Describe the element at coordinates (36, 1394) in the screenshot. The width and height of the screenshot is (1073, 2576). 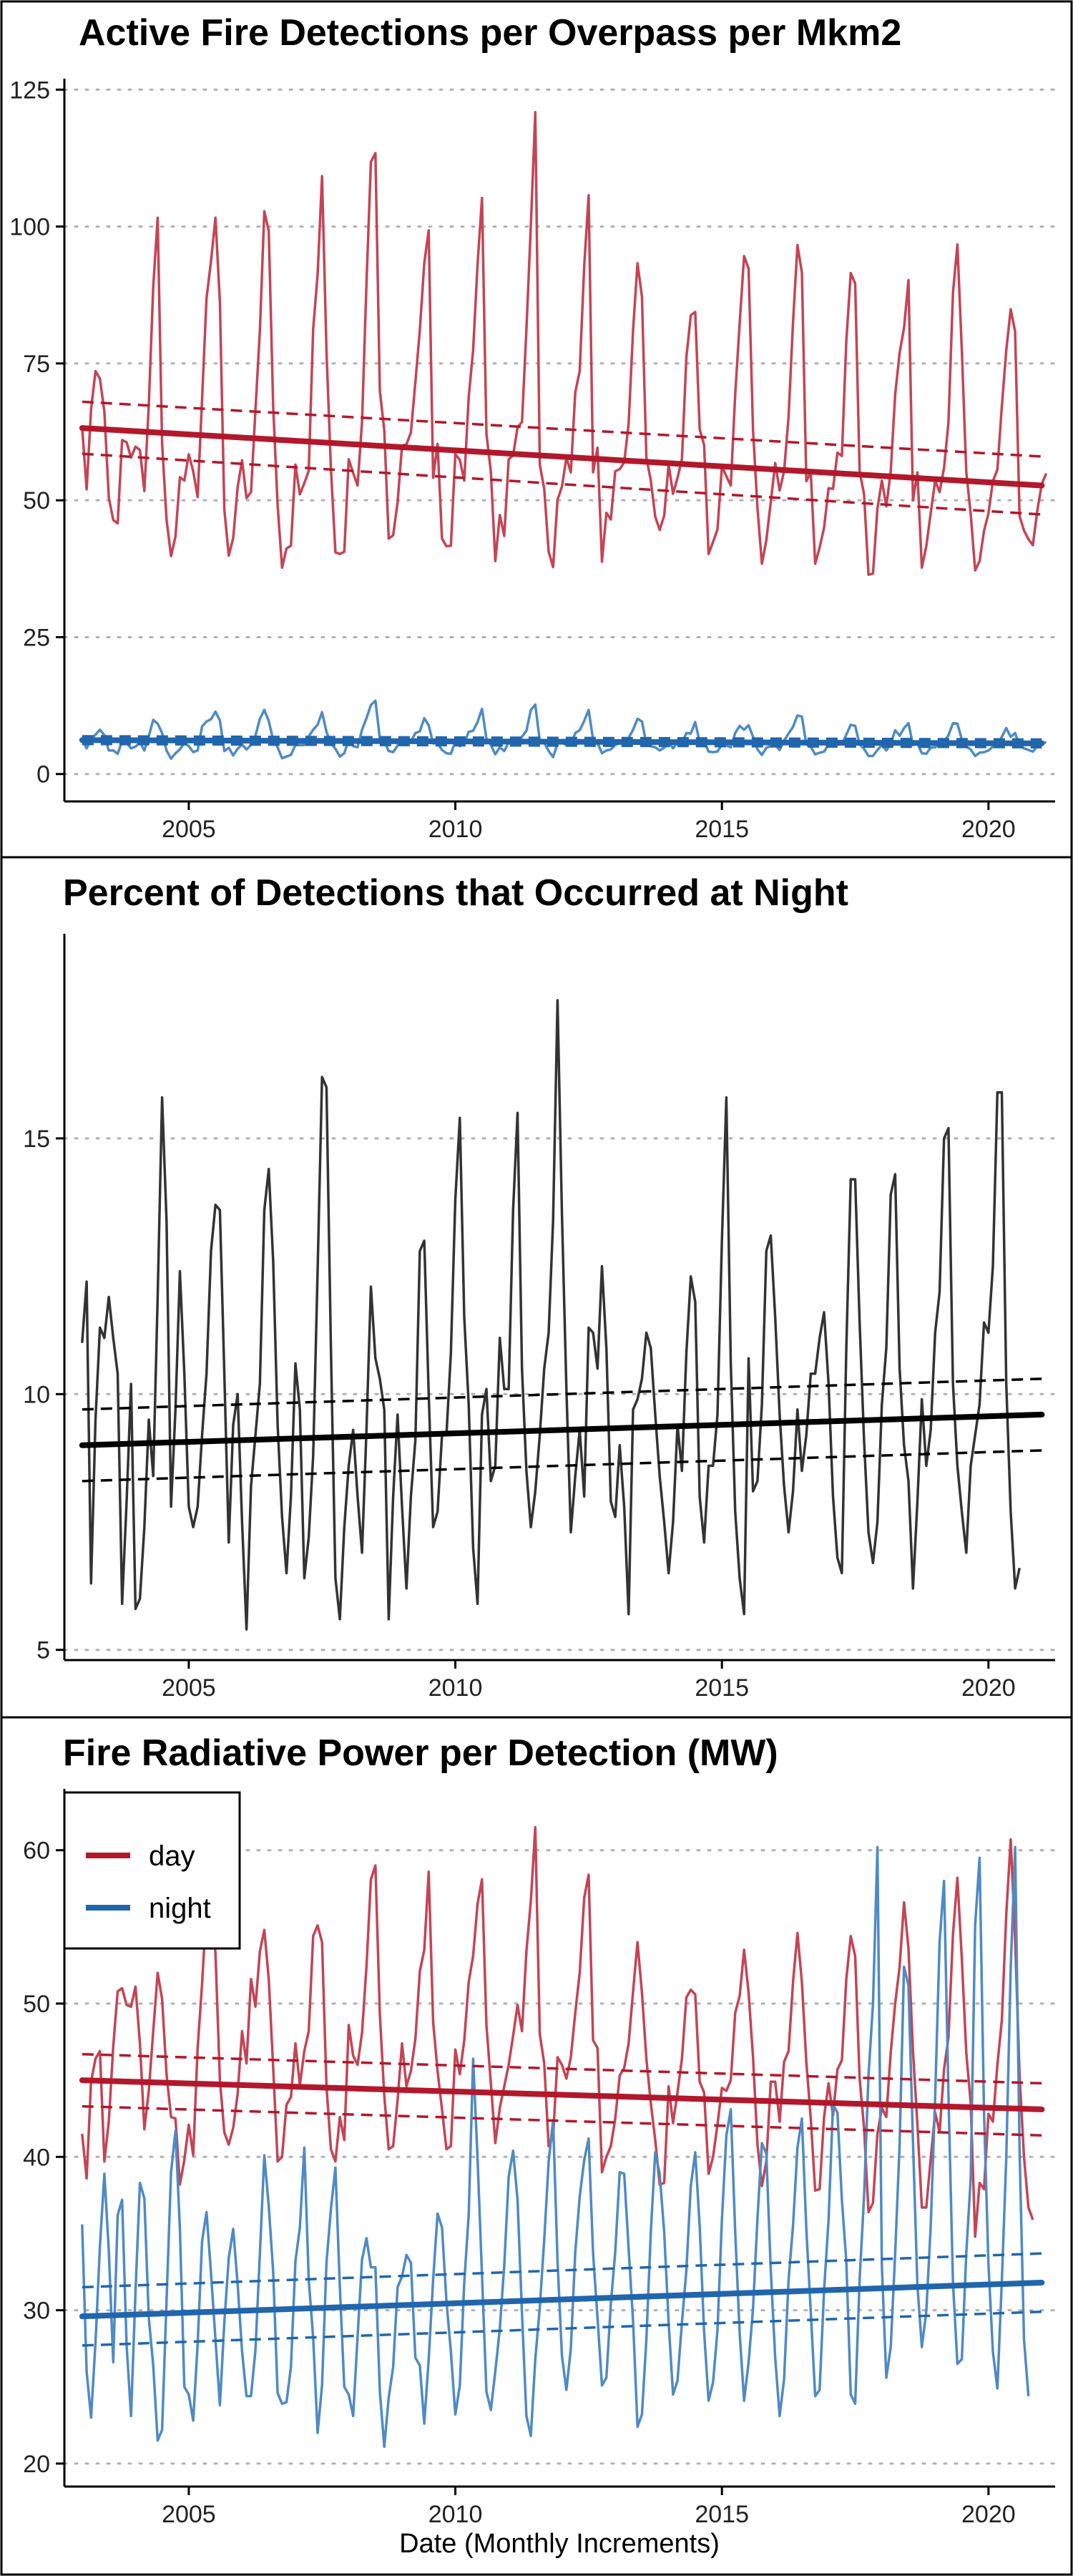
I see `y-tick-label: 10` at that location.